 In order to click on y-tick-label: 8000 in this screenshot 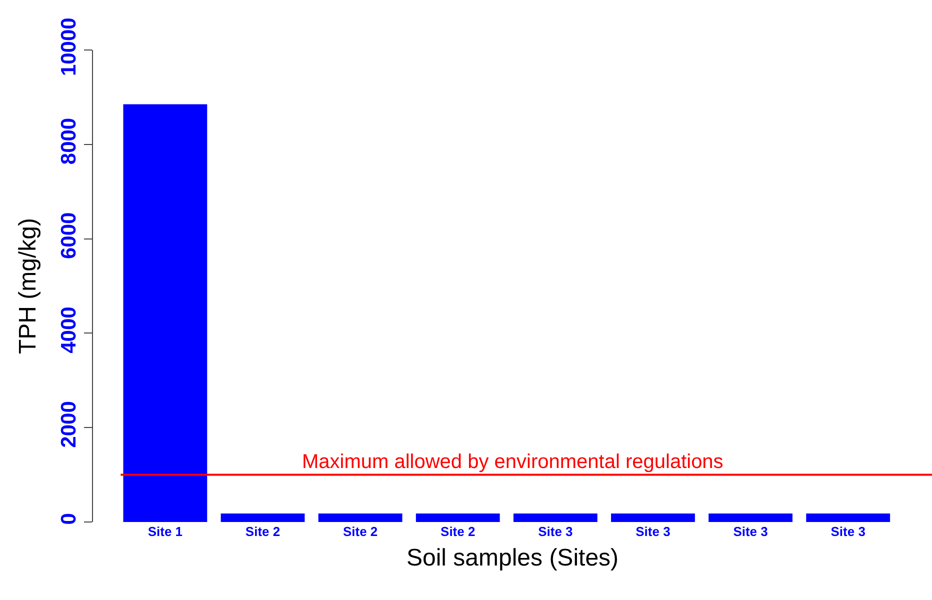, I will do `click(69, 141)`.